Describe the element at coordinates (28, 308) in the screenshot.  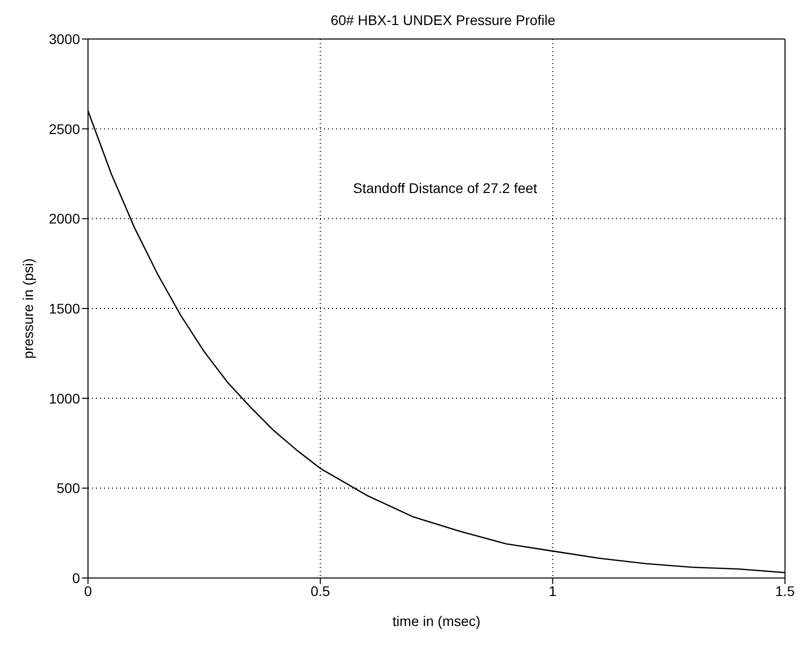
I see `y-axis-title: pressure in (psi)` at that location.